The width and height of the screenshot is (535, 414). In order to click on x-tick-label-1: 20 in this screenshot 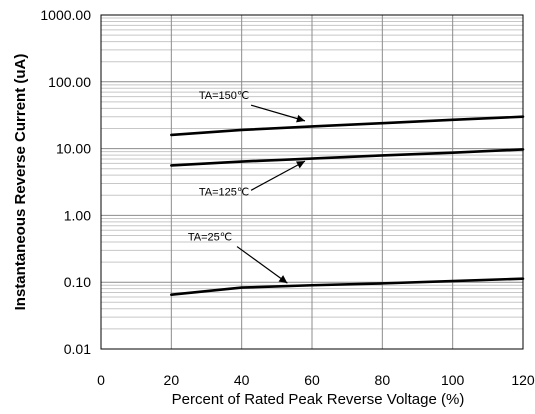, I will do `click(172, 380)`.